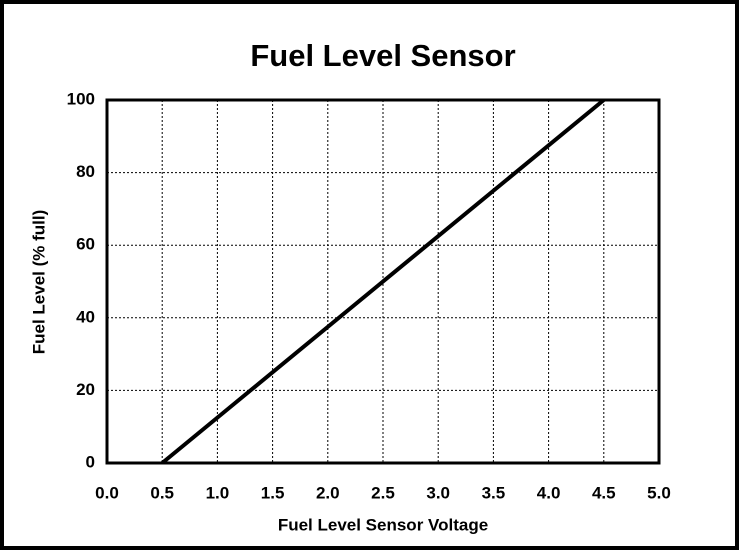  I want to click on y-tick-label: 40, so click(85, 316).